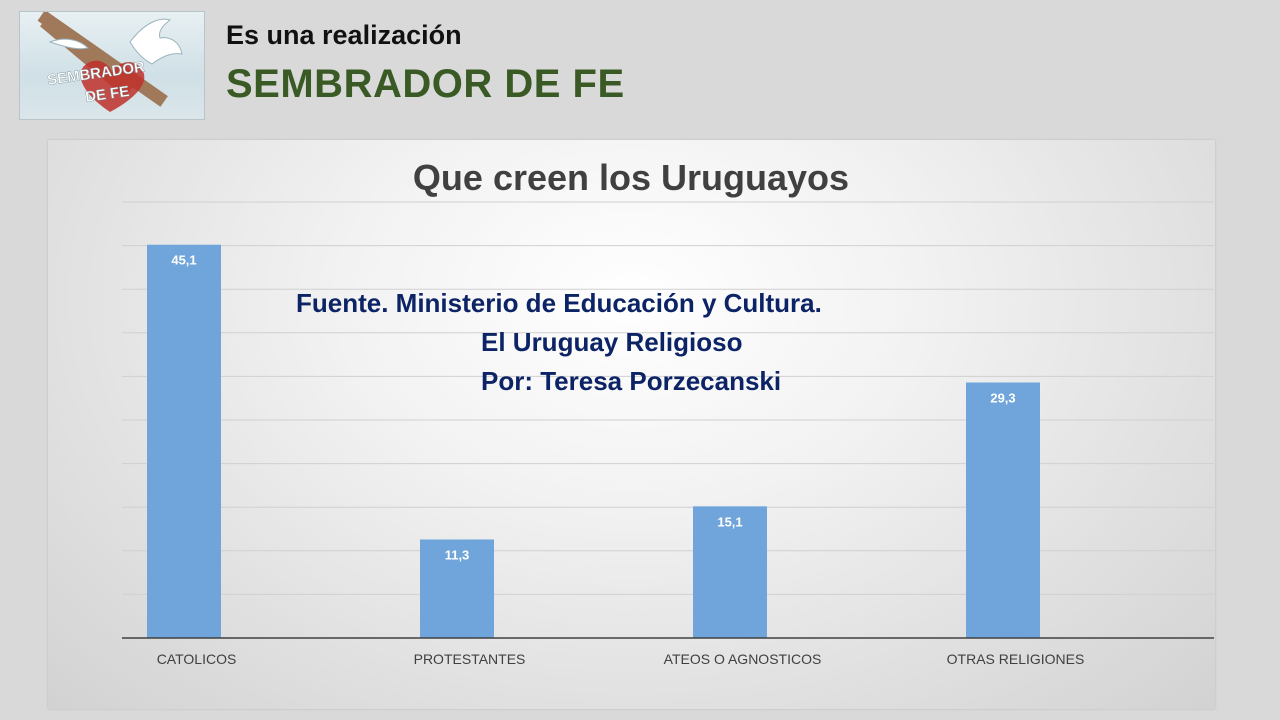  I want to click on chart-title: Que creen los Uruguayos, so click(631, 177).